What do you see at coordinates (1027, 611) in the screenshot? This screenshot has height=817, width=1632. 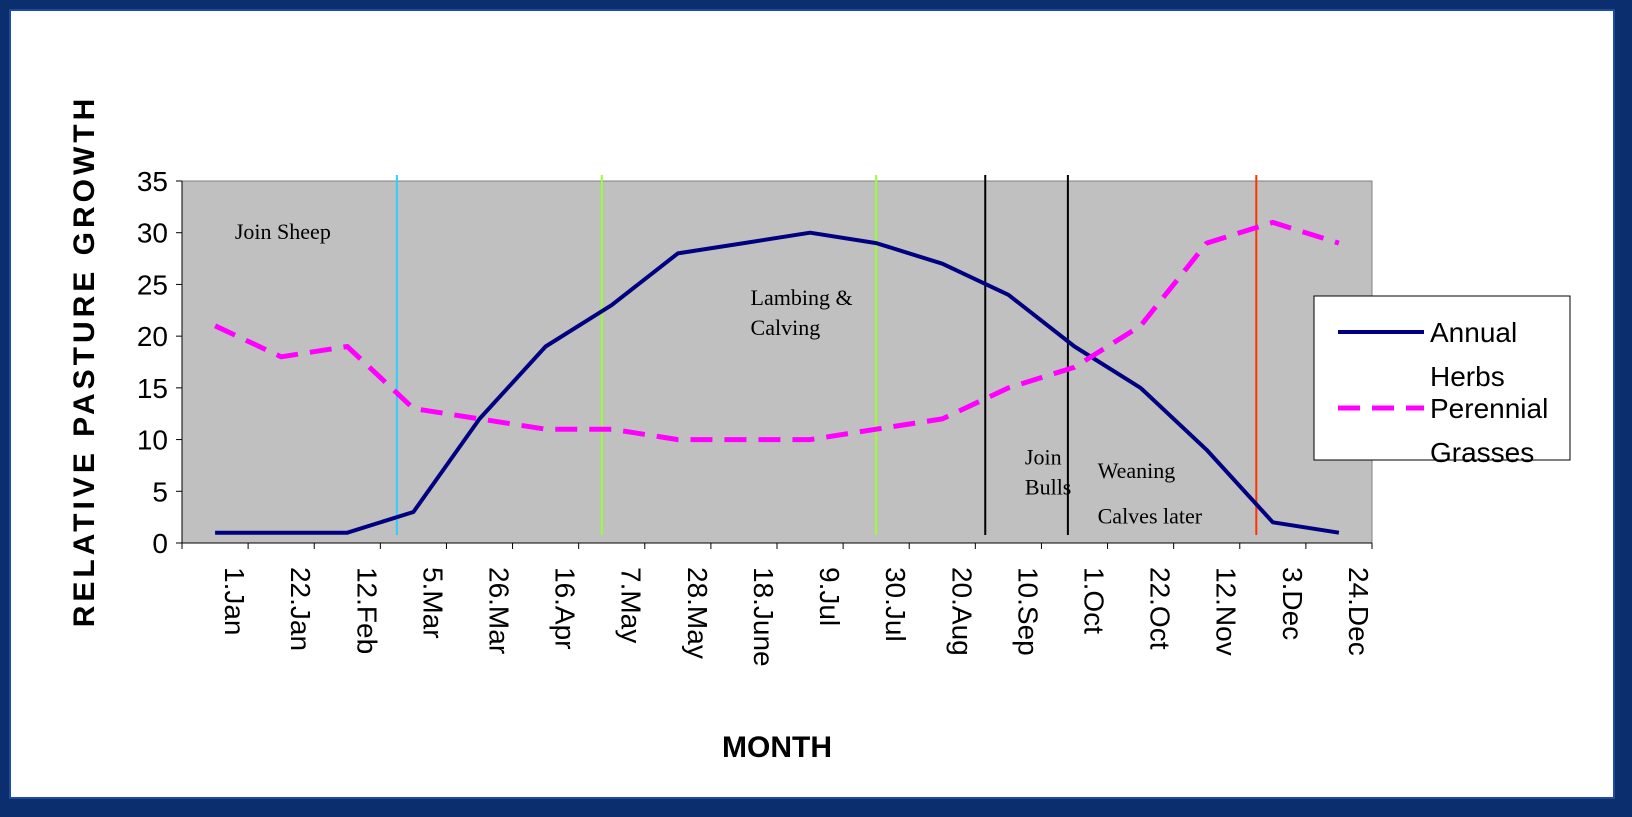 I see `x-tick-label: 10.Sep` at bounding box center [1027, 611].